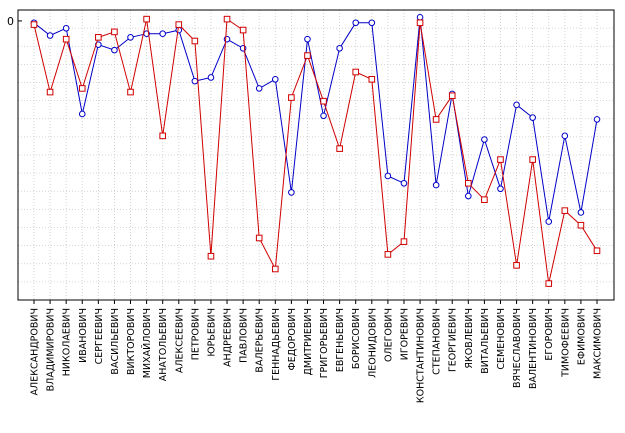 The image size is (625, 433). Describe the element at coordinates (195, 334) in the screenshot. I see `x-tick-label: ПЕТРОВИЧ` at that location.